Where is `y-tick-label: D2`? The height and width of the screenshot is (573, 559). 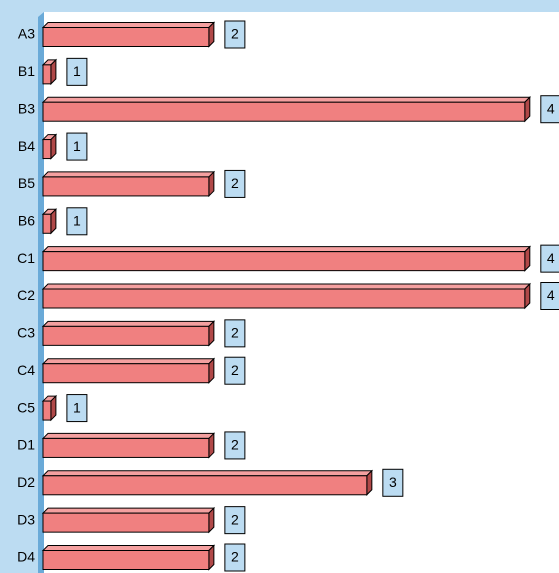
y-tick-label: D2 is located at coordinates (26, 482).